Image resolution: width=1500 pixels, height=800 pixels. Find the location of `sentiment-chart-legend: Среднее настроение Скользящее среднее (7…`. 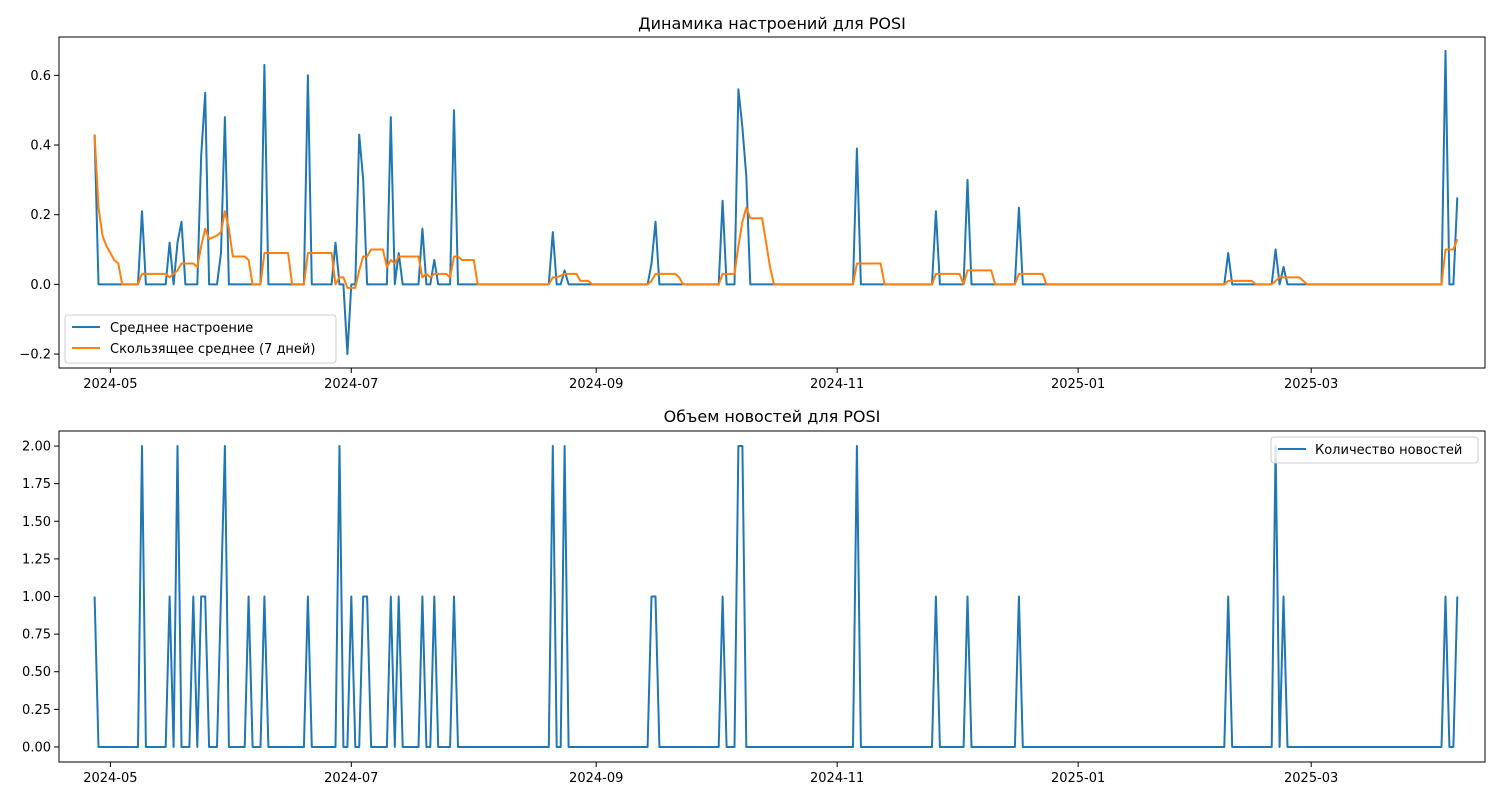

sentiment-chart-legend: Среднее настроение Скользящее среднее (7… is located at coordinates (200, 339).